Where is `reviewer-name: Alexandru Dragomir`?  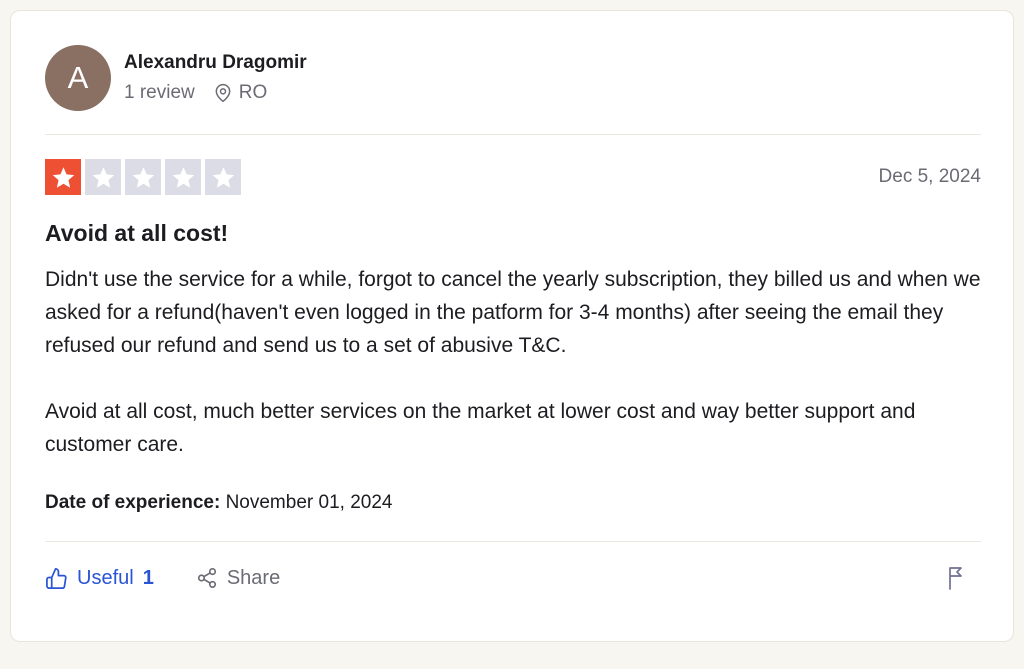 reviewer-name: Alexandru Dragomir is located at coordinates (215, 62).